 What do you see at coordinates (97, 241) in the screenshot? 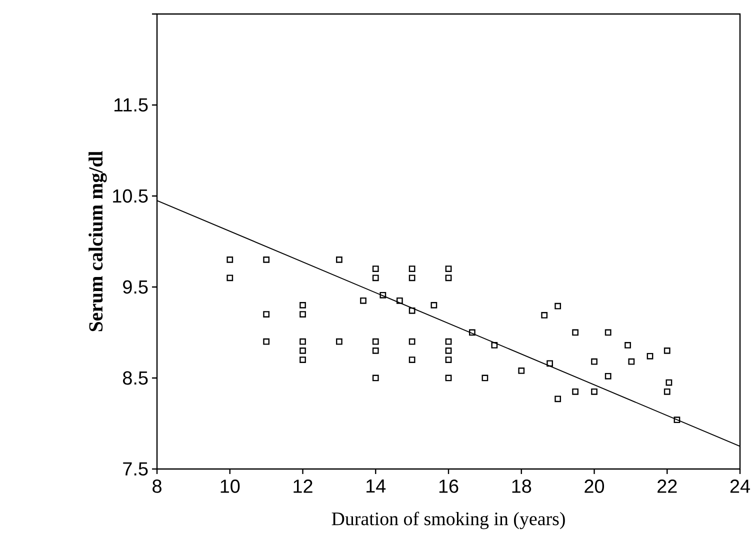
I see `y-axis-title: Serum calcium mg/dl` at bounding box center [97, 241].